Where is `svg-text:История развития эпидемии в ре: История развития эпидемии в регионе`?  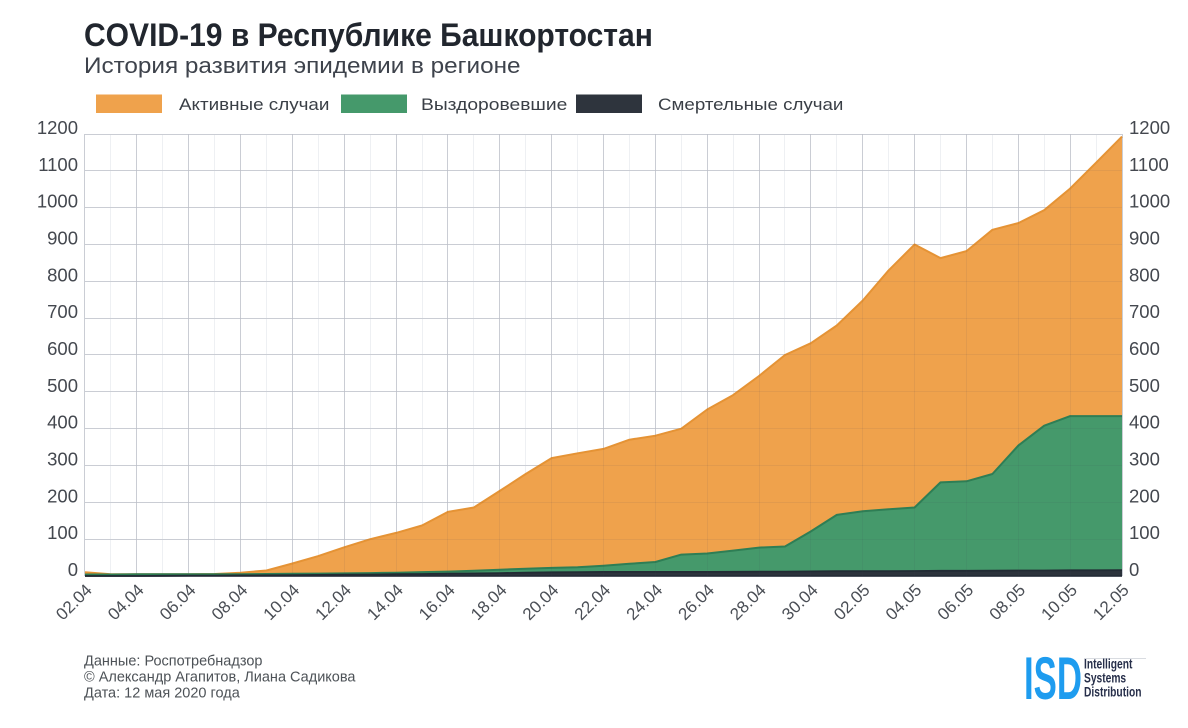 svg-text:История развития эпидемии в ре: История развития эпидемии в регионе is located at coordinates (302, 65).